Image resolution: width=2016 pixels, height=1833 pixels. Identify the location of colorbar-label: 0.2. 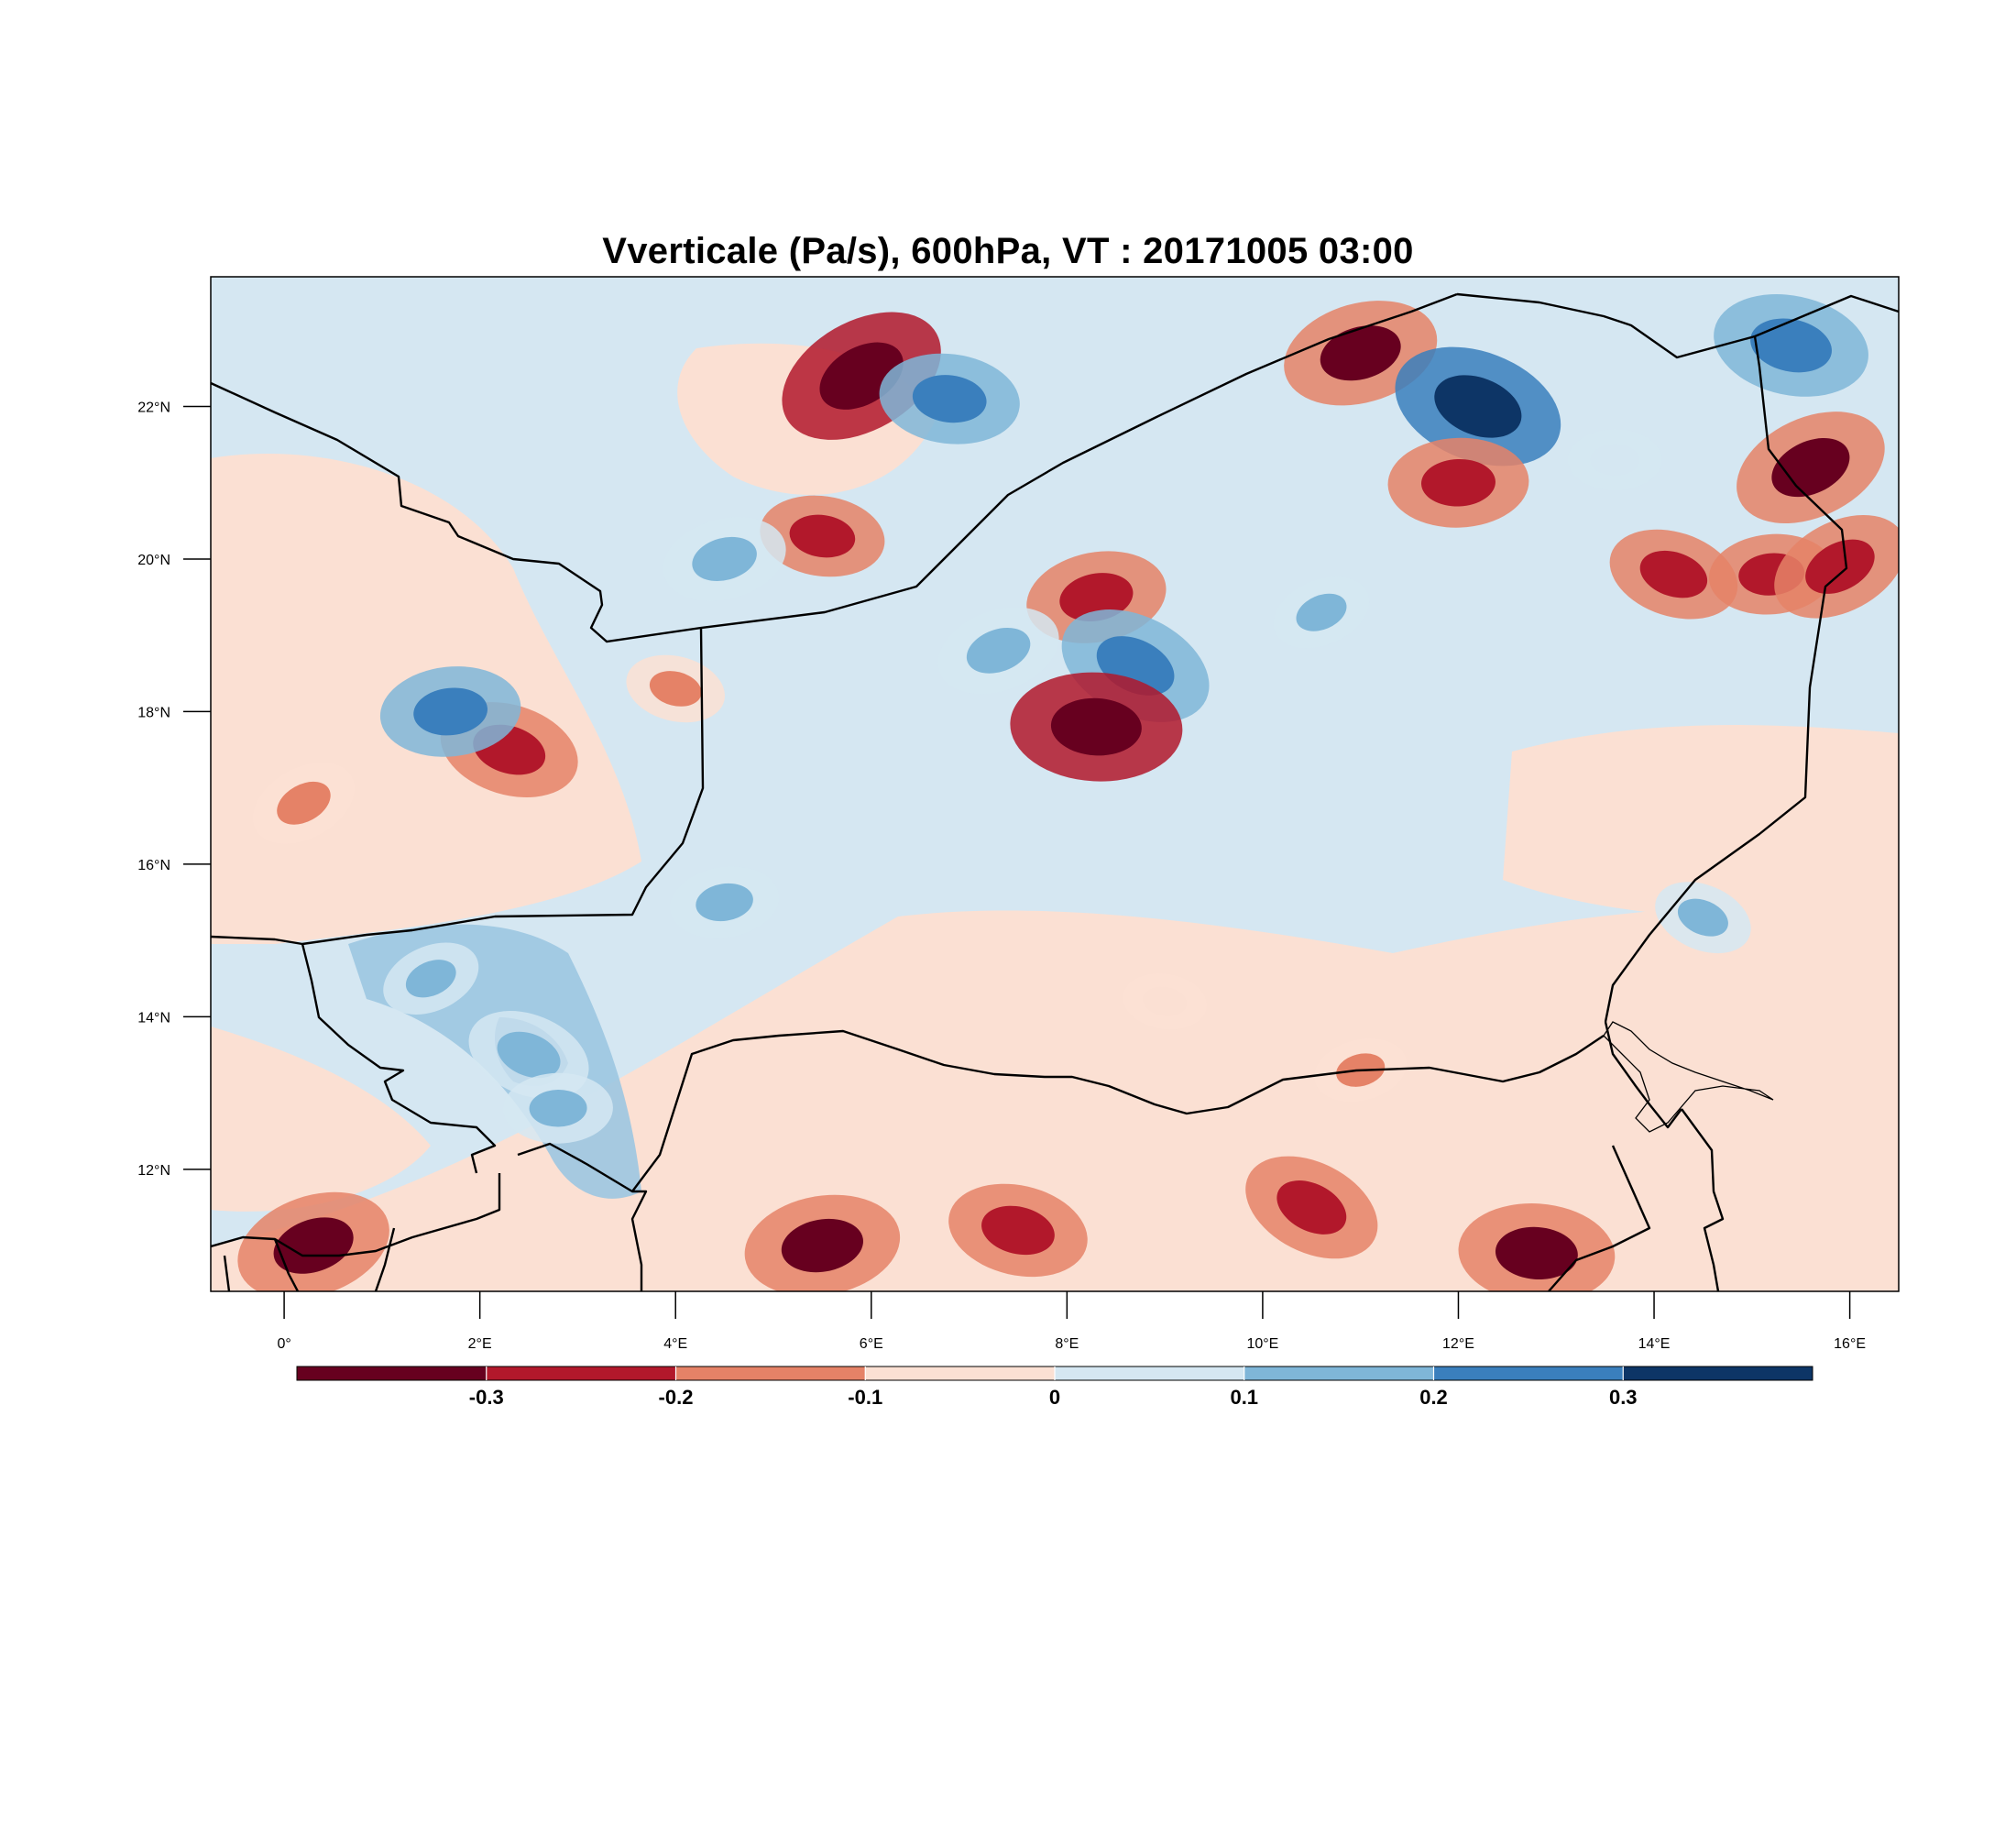
(1433, 1397).